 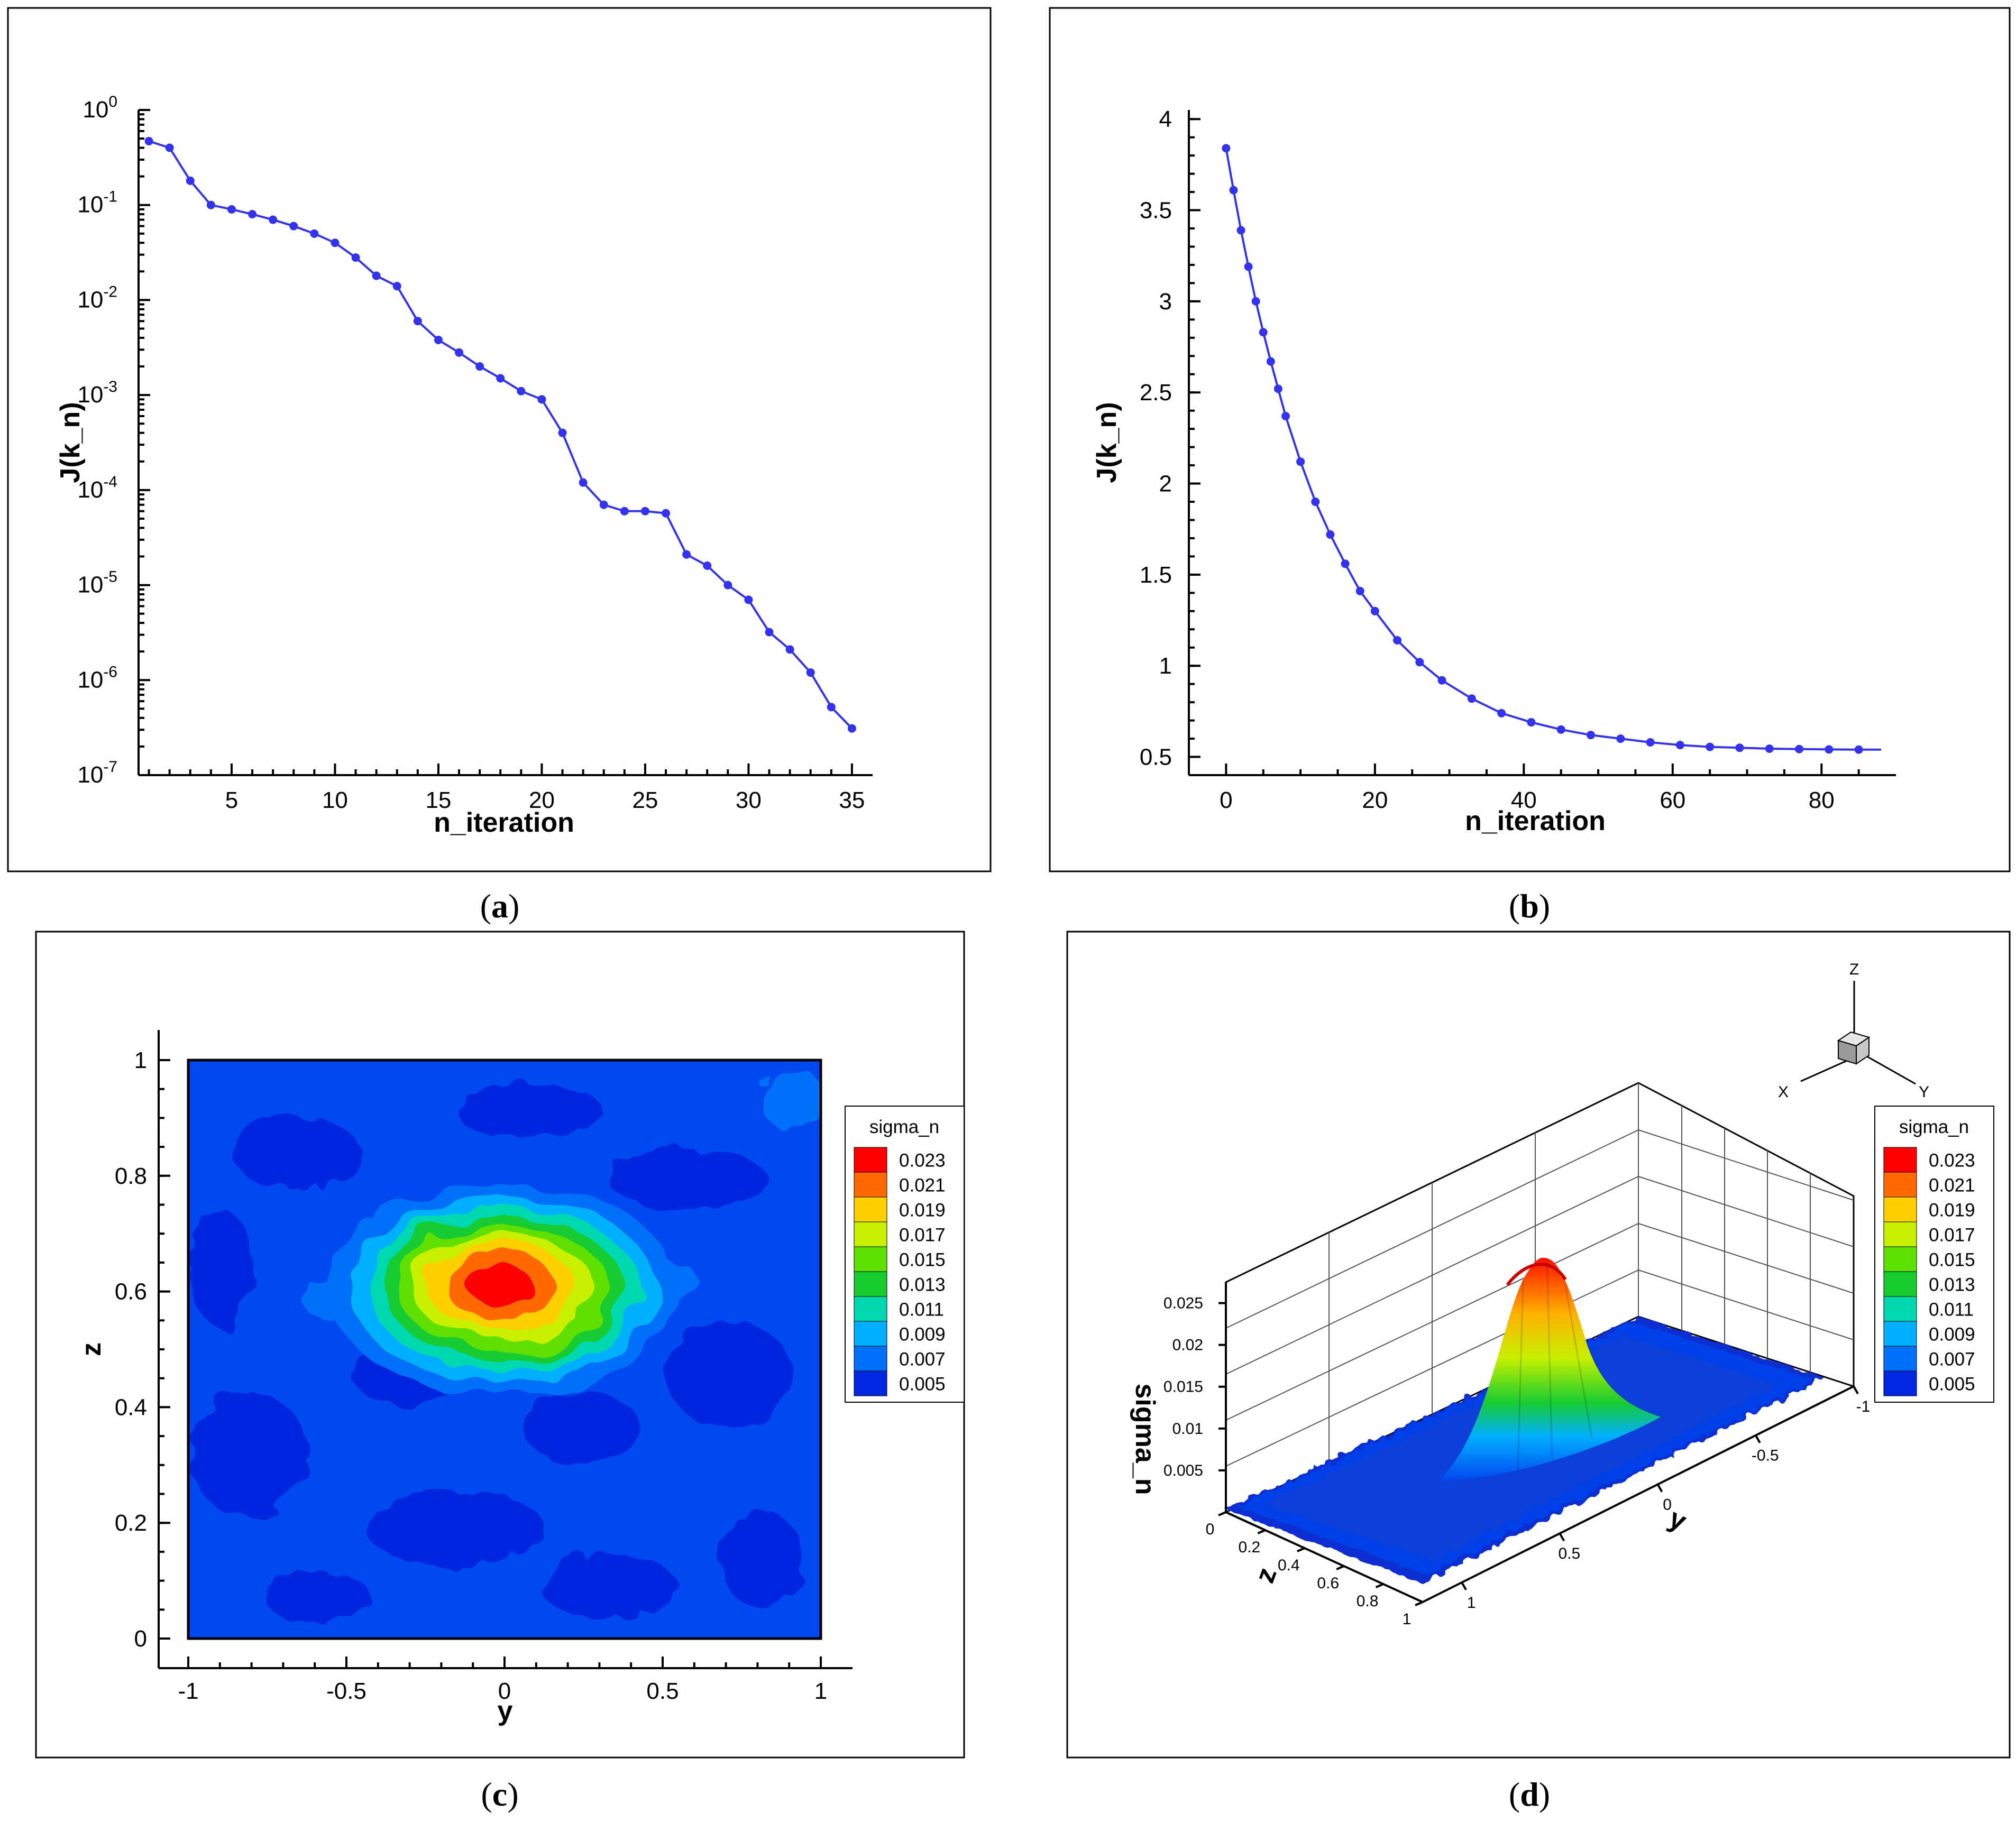 What do you see at coordinates (335, 800) in the screenshot?
I see `x-tick-label: 10` at bounding box center [335, 800].